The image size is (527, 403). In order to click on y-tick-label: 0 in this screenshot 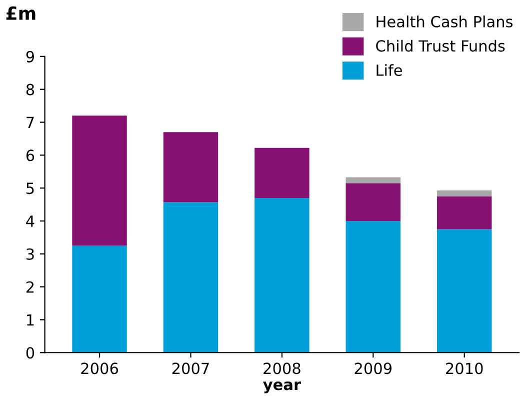, I will do `click(30, 353)`.